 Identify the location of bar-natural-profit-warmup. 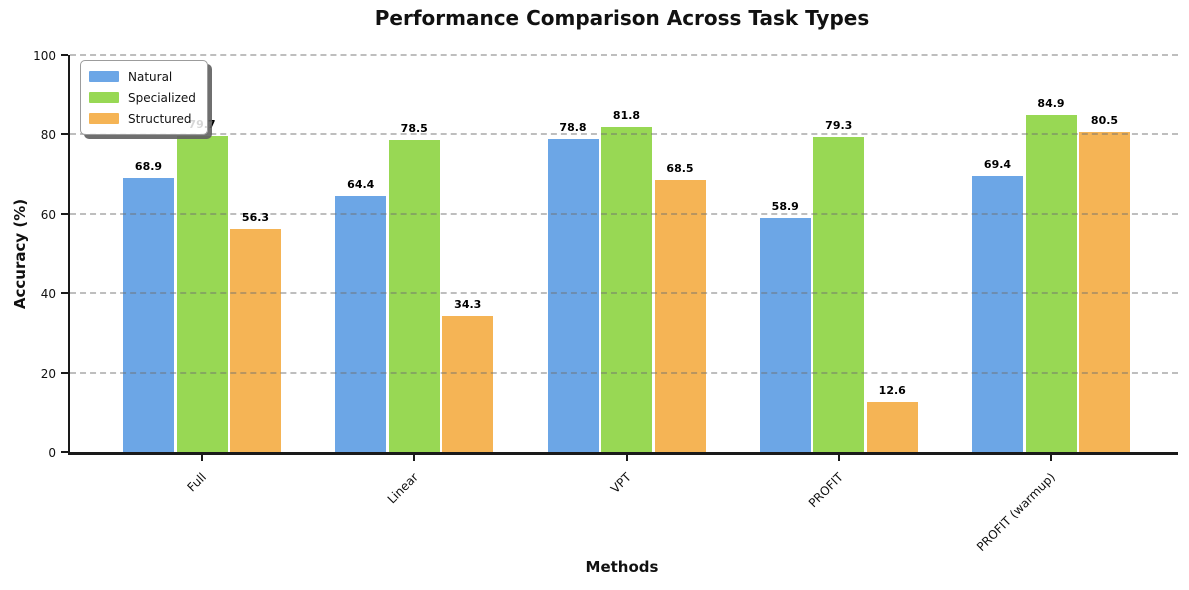
(997, 314).